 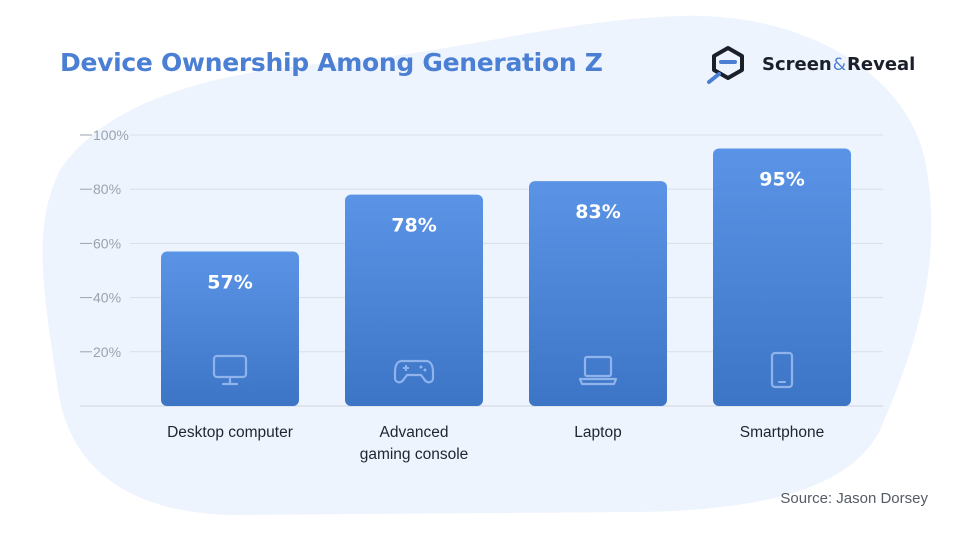 I want to click on x-category-label: Advanced, so click(x=414, y=432).